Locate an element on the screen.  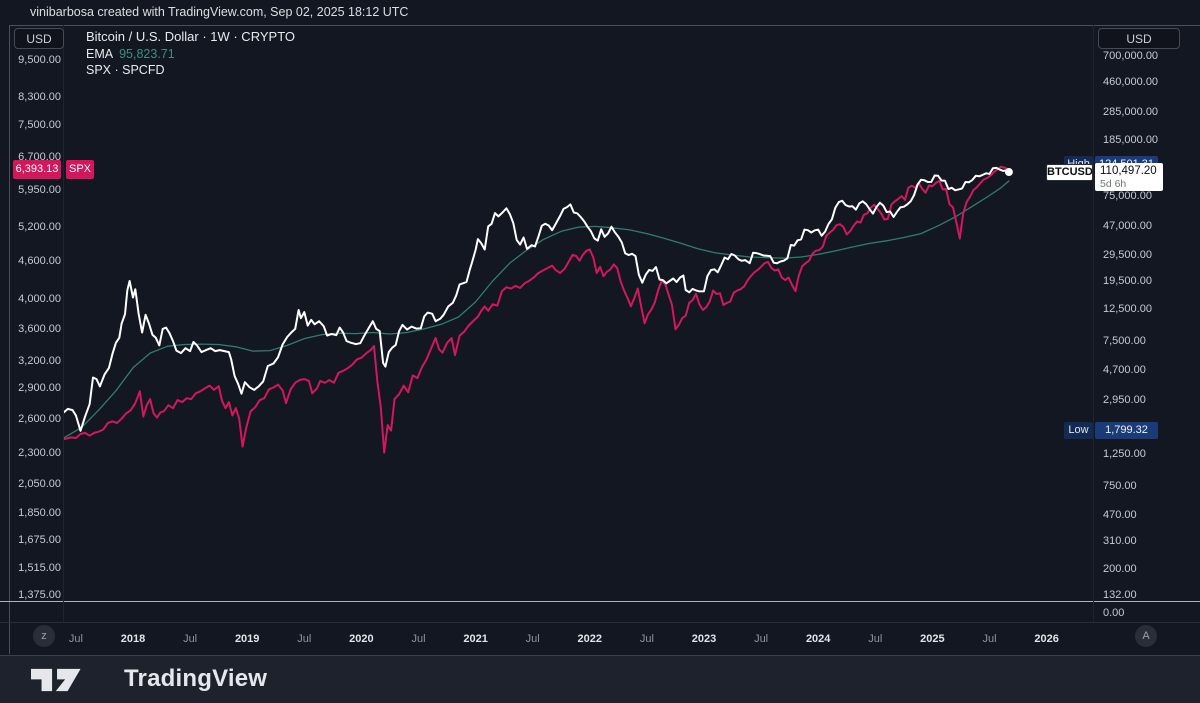
low-price-tag: Low is located at coordinates (1078, 431).